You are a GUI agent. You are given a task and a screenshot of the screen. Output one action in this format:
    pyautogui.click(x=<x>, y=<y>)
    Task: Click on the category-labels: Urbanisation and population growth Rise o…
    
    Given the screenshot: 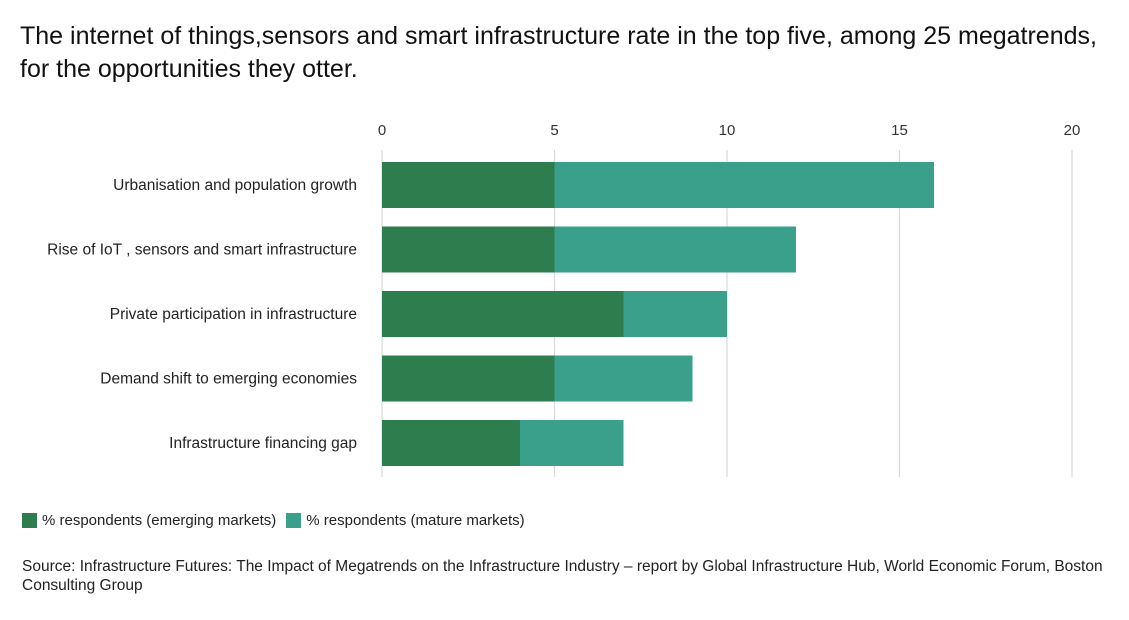 What is the action you would take?
    pyautogui.click(x=202, y=314)
    